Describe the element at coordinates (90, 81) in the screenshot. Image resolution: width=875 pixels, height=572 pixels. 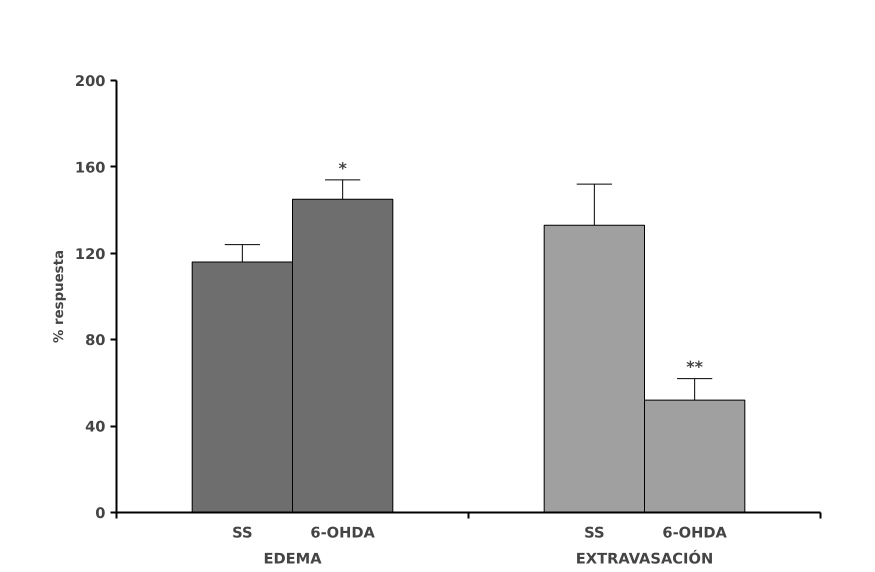
I see `y-tick-label: 200` at that location.